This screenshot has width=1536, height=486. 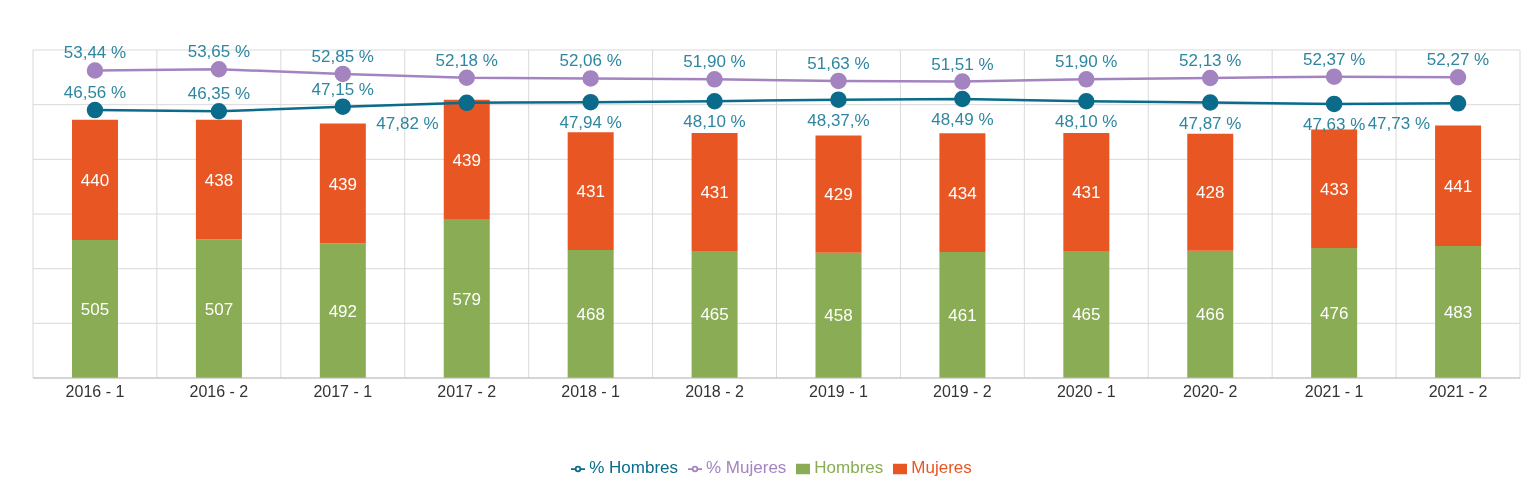 I want to click on x-tick-label: 2018 - 1, so click(x=591, y=392).